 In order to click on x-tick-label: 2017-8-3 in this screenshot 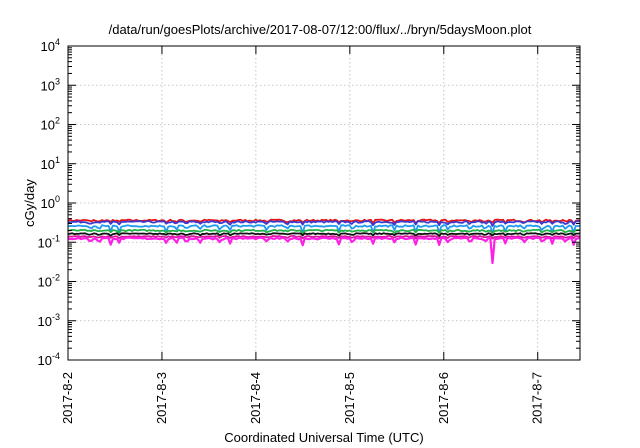, I will do `click(161, 398)`.